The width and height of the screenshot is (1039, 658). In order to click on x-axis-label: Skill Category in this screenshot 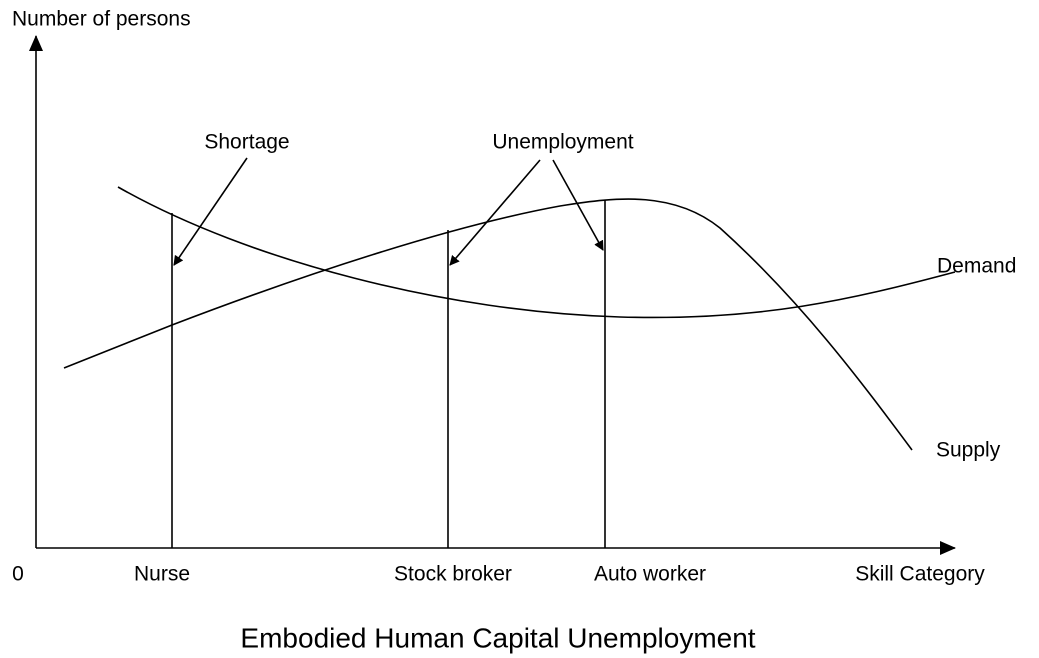, I will do `click(920, 574)`.